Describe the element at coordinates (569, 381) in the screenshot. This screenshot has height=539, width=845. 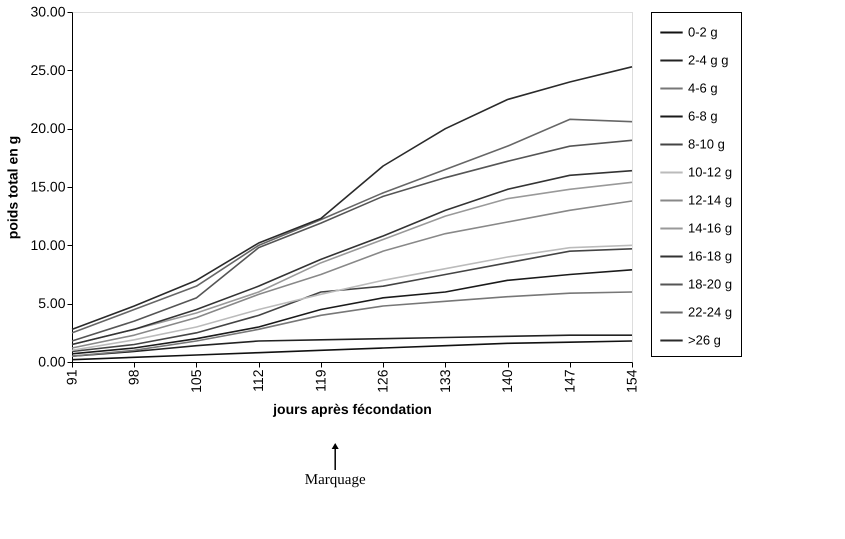
I see `x-tick-label: 147` at that location.